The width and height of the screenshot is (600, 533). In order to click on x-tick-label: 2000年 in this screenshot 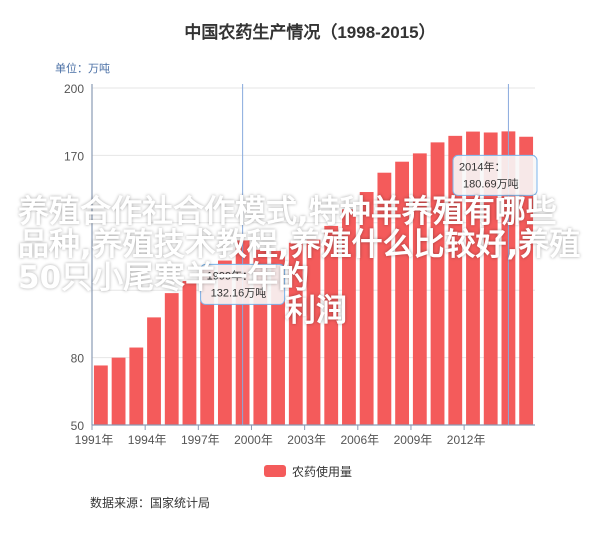, I will do `click(253, 440)`.